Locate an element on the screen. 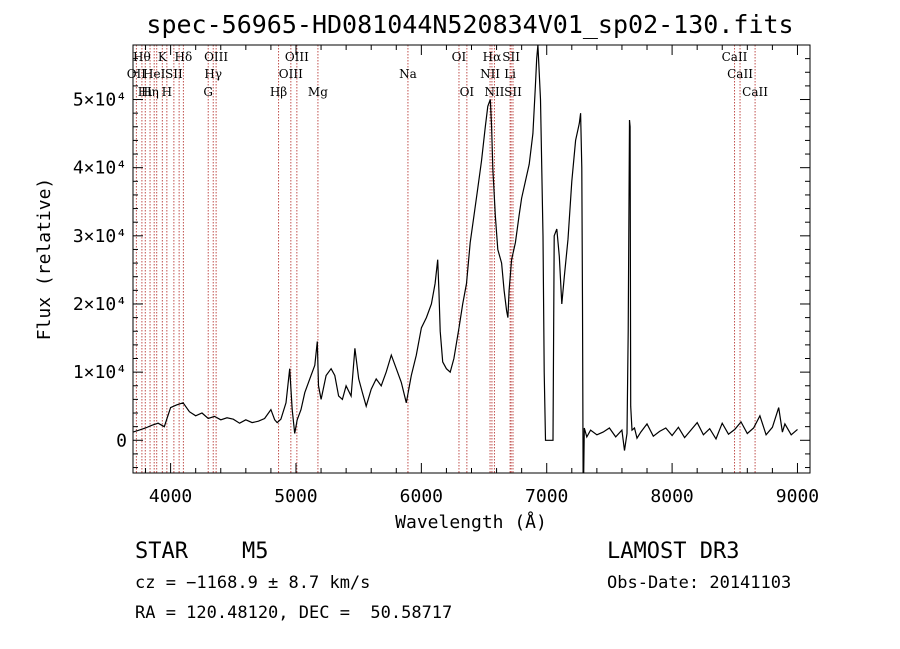 The image size is (900, 649). spectral-line-label: G is located at coordinates (208, 92).